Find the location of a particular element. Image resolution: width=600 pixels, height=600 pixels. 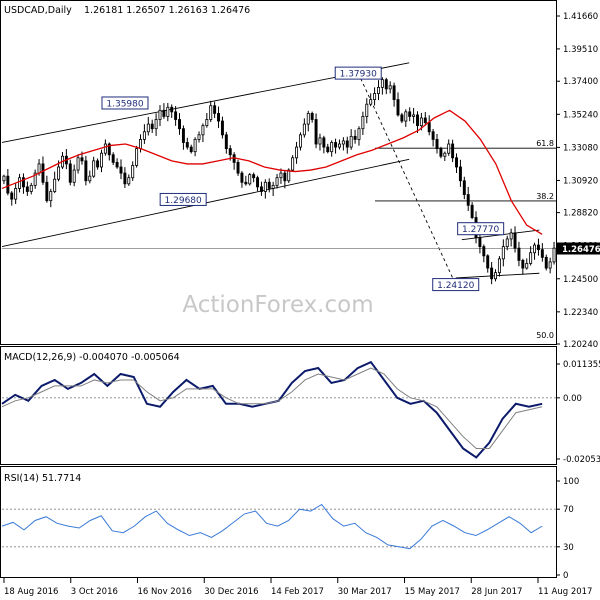

watermark: ActionForex.com is located at coordinates (277, 305).